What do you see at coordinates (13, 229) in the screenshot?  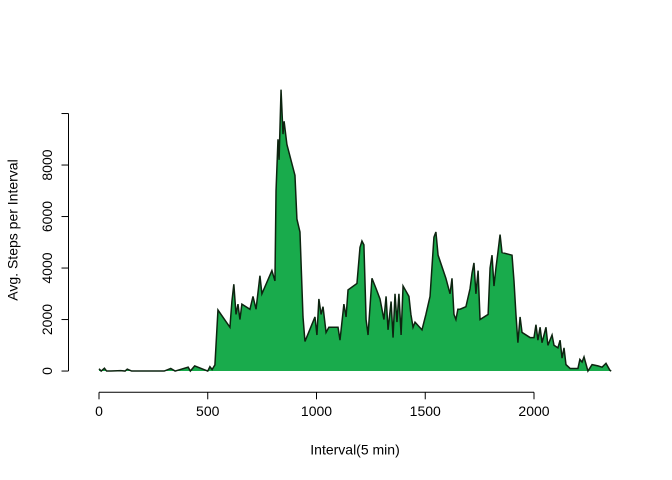 I see `y-axis-label: Avg. Steps per Interval` at bounding box center [13, 229].